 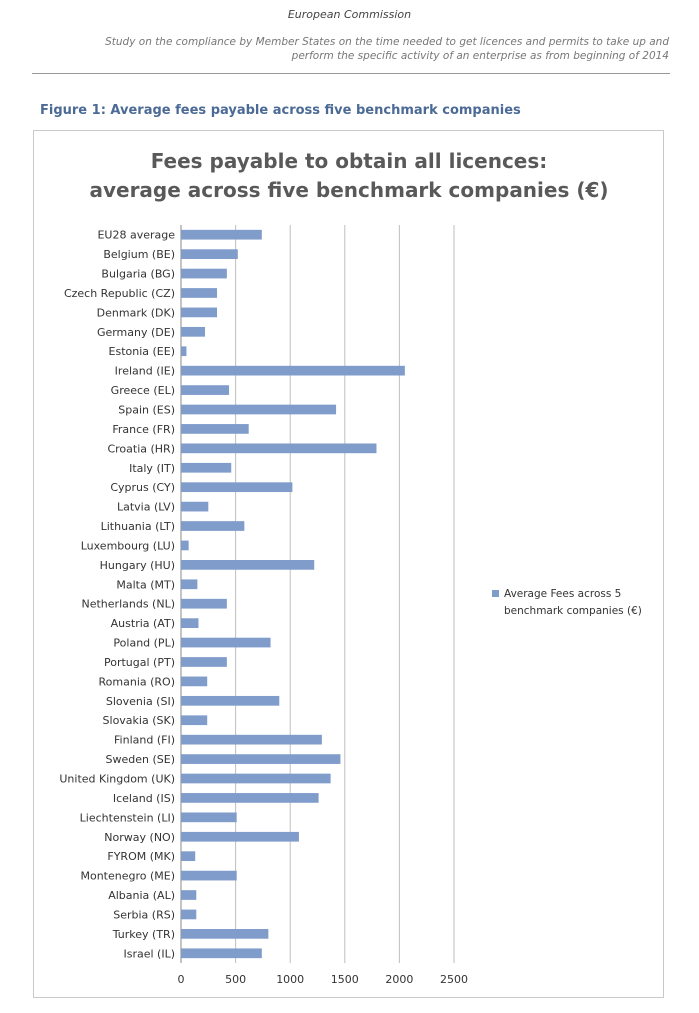 I want to click on category-label: Croatia (HR), so click(x=141, y=448).